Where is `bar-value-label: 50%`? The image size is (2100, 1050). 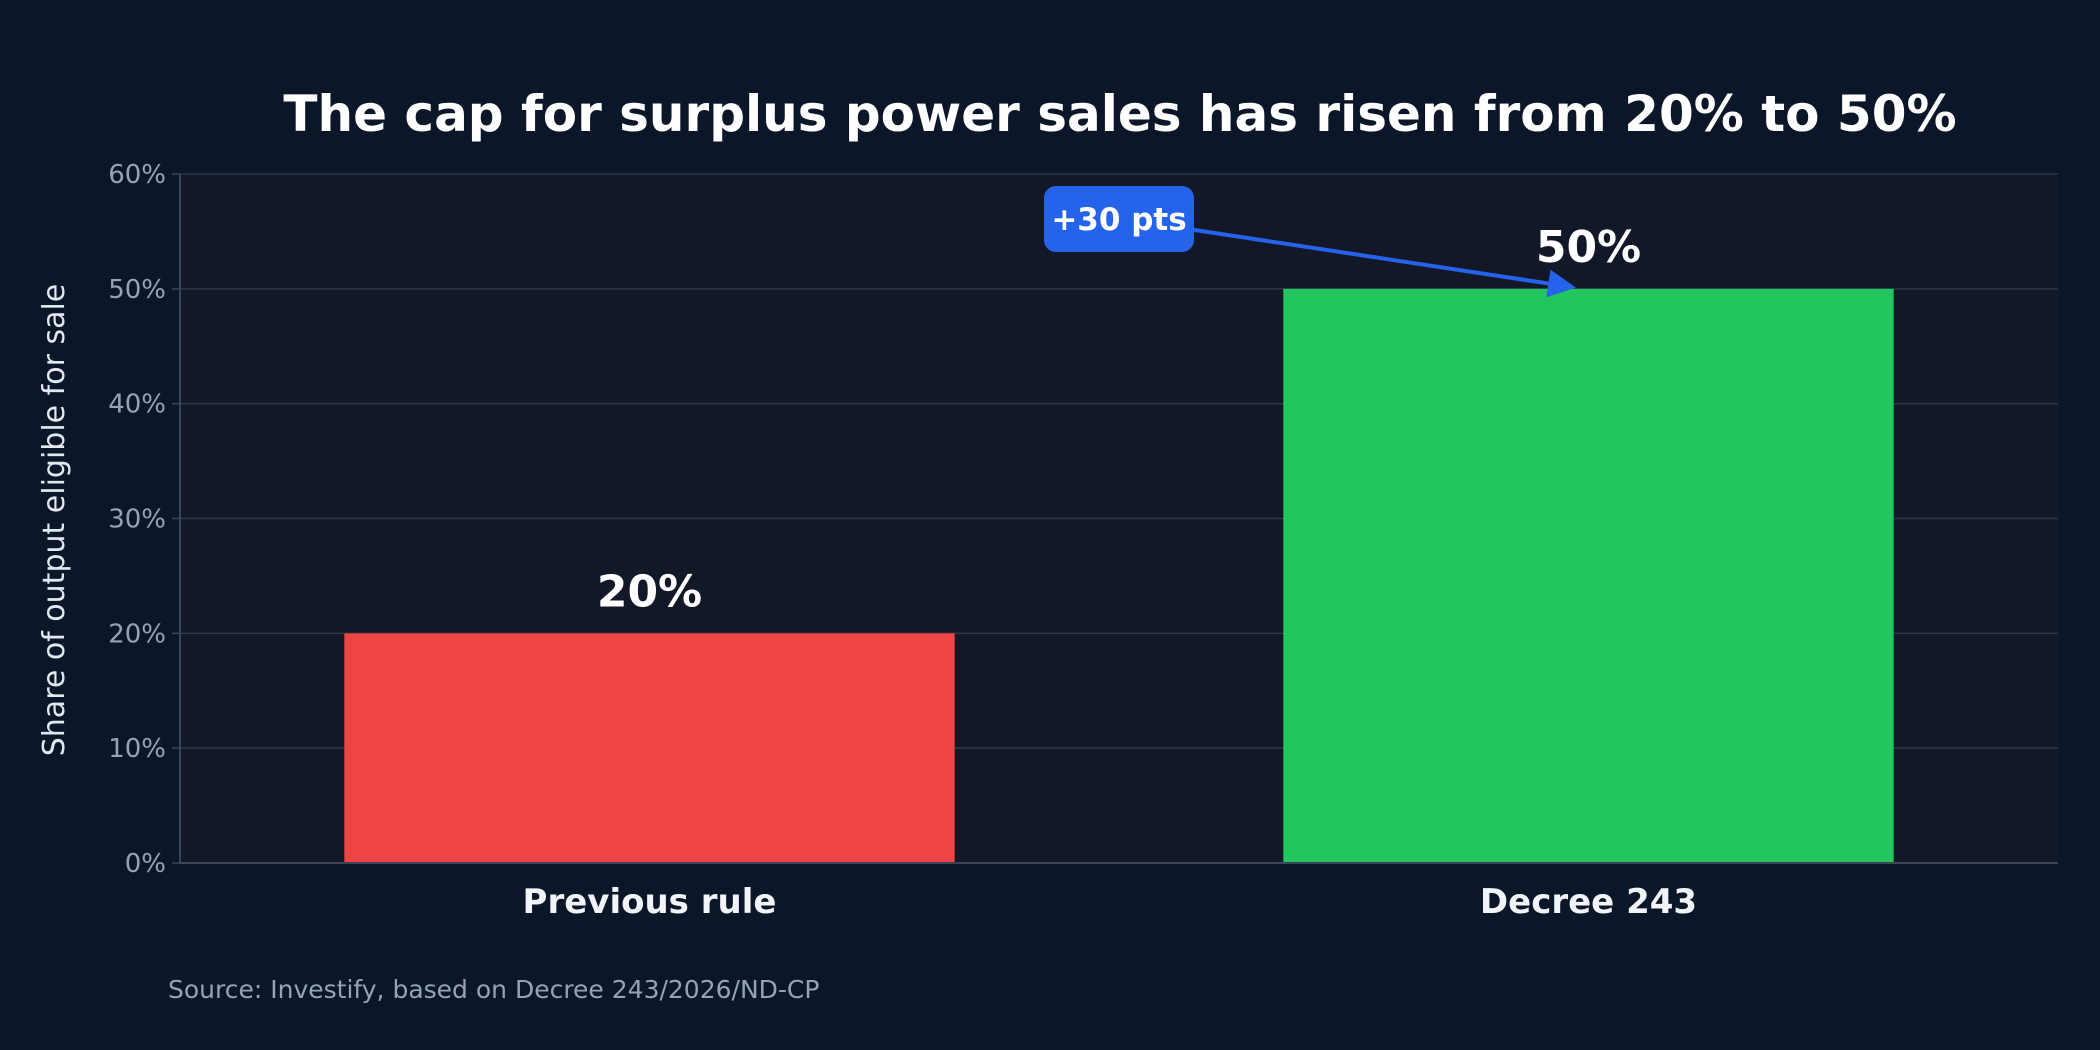
bar-value-label: 50% is located at coordinates (1588, 247).